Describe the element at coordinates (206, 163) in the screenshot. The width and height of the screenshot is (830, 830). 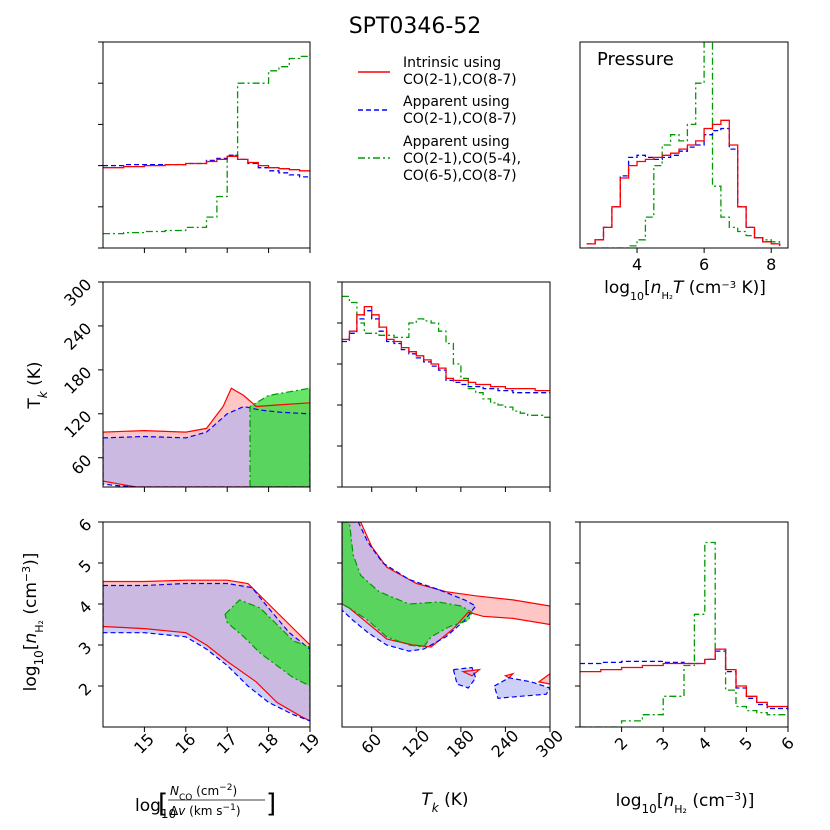
I see `hist-nco-intrinsic-line` at that location.